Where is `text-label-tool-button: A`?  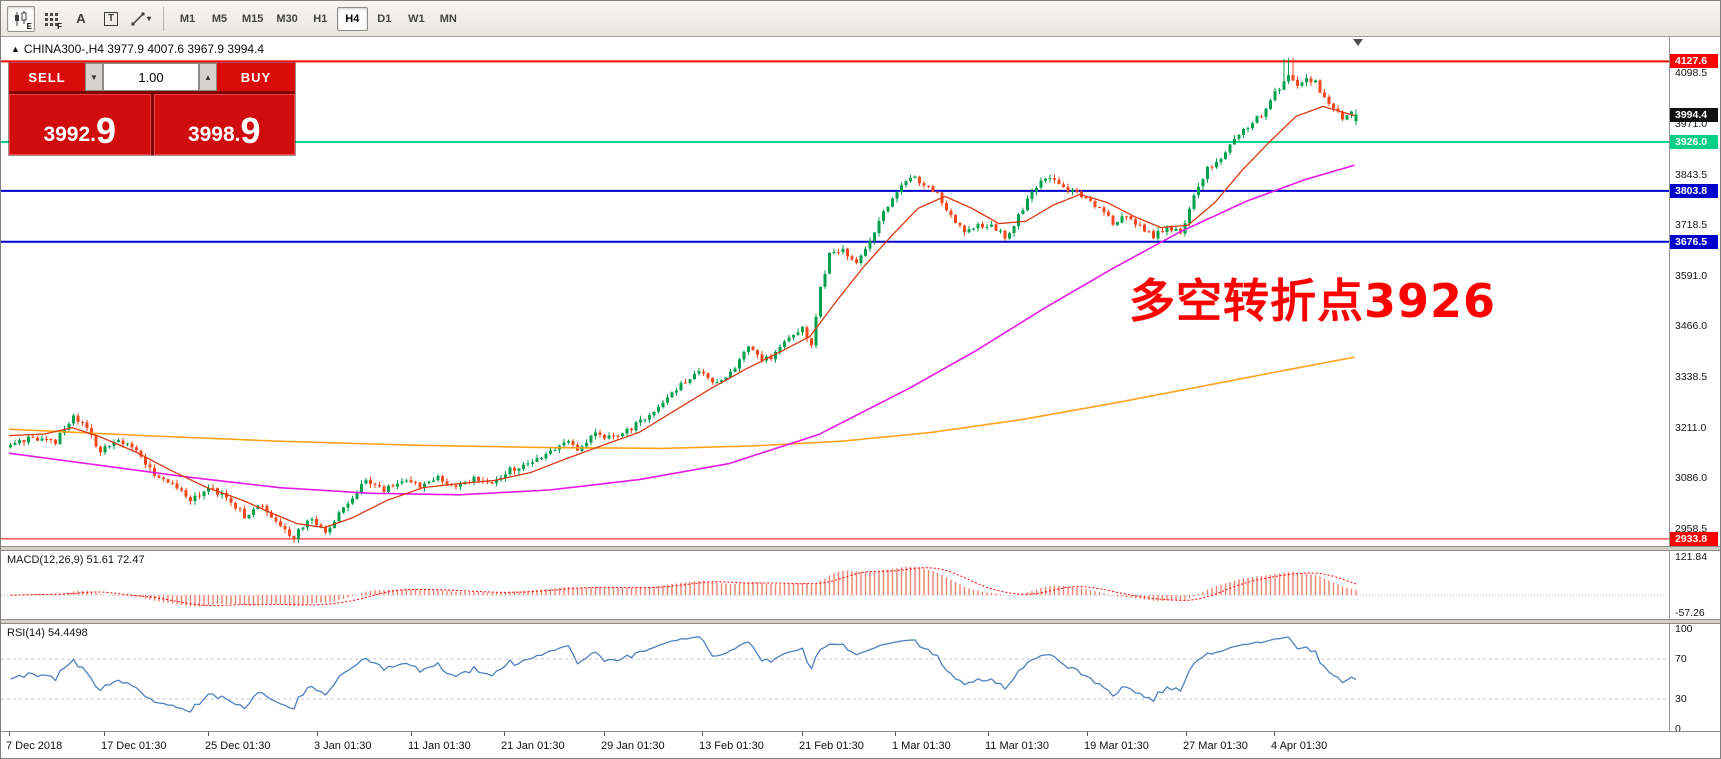
text-label-tool-button: A is located at coordinates (81, 19).